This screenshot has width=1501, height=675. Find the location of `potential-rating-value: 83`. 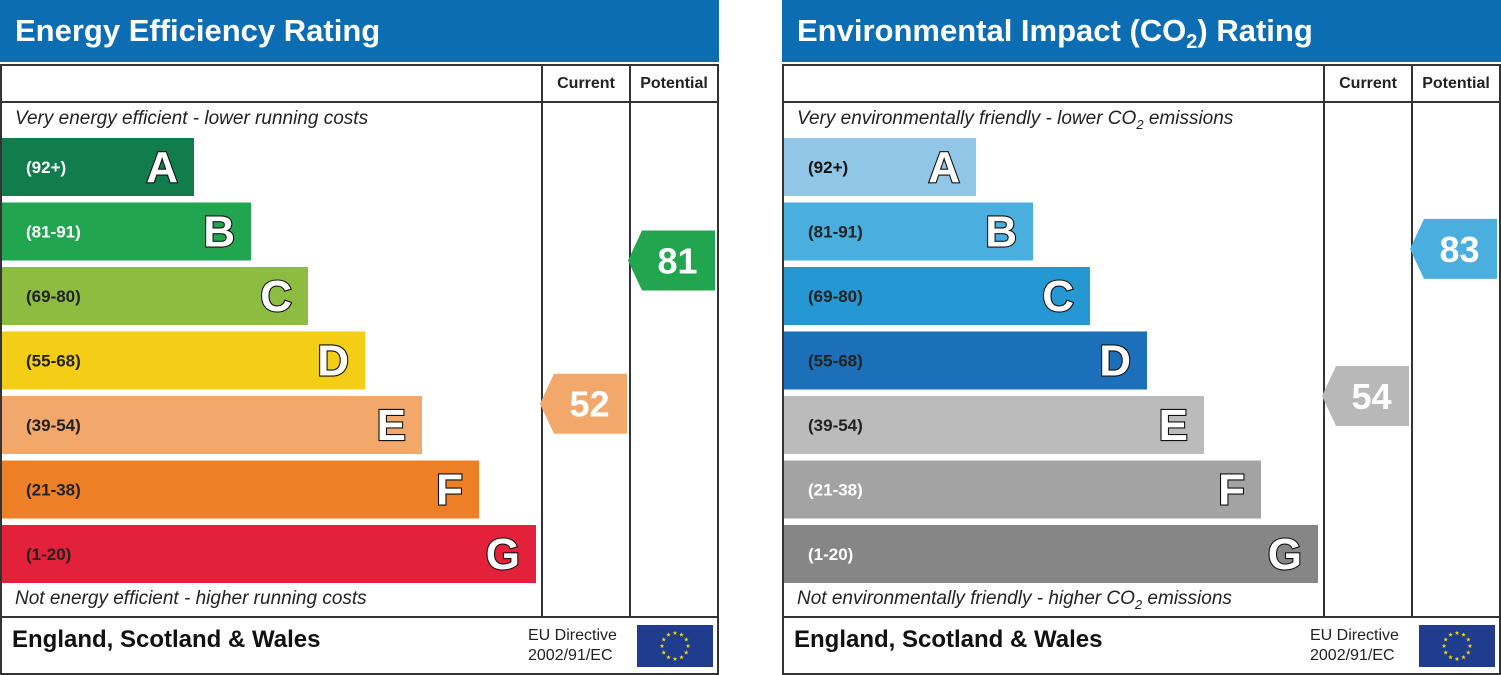

potential-rating-value: 83 is located at coordinates (1459, 249).